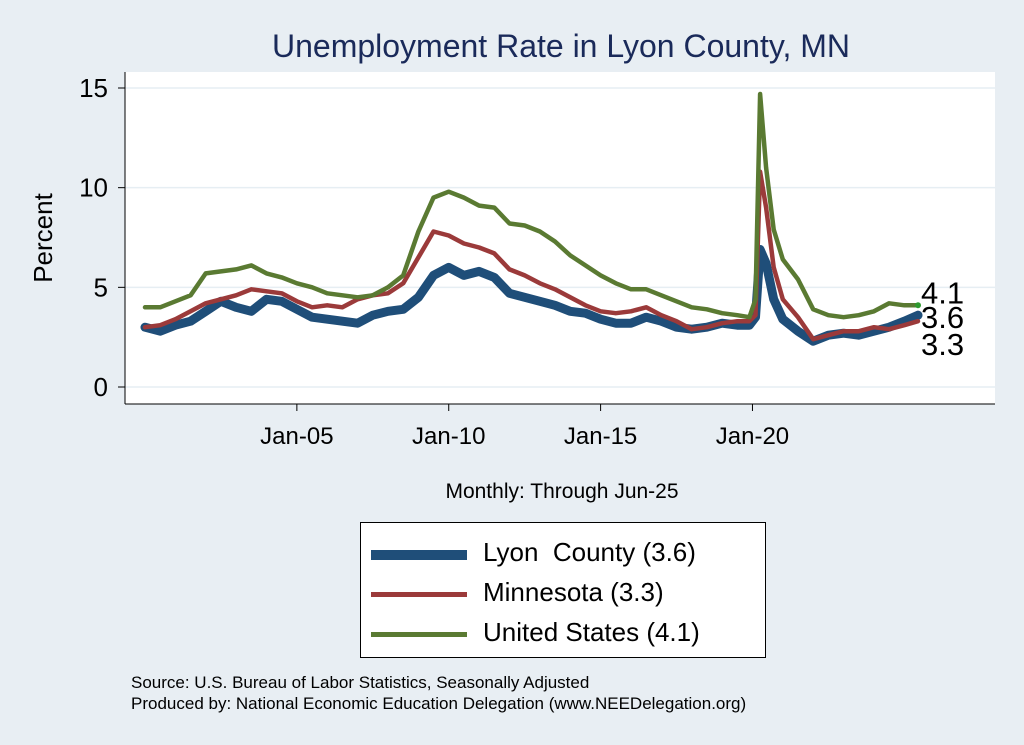 Image resolution: width=1024 pixels, height=745 pixels. I want to click on y-axis-label: Percent, so click(43, 237).